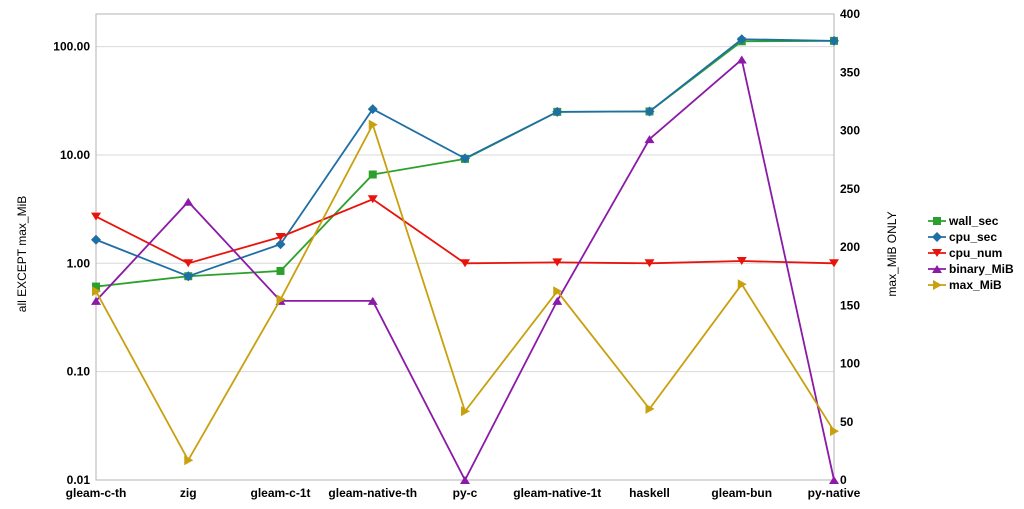 This screenshot has width=1024, height=509. What do you see at coordinates (96, 493) in the screenshot?
I see `x-tick-label: gleam-c-th` at bounding box center [96, 493].